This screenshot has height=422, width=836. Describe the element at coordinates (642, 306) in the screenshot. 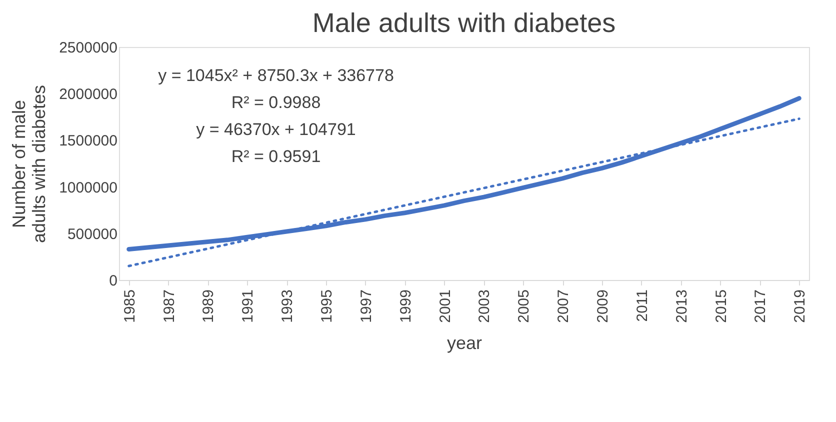

I see `x-tick-label: 2011` at that location.